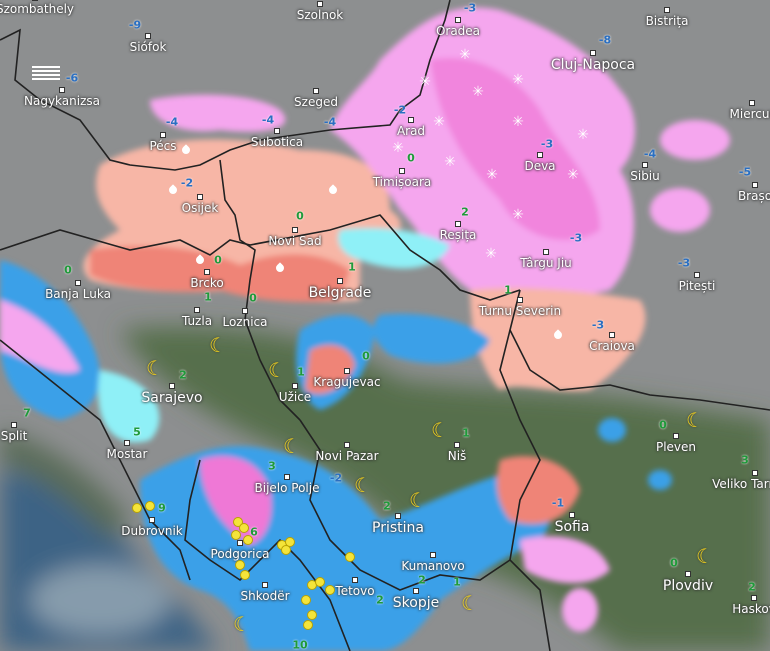 The width and height of the screenshot is (770, 651). I want to click on city-label: Cluj-Napoca, so click(593, 65).